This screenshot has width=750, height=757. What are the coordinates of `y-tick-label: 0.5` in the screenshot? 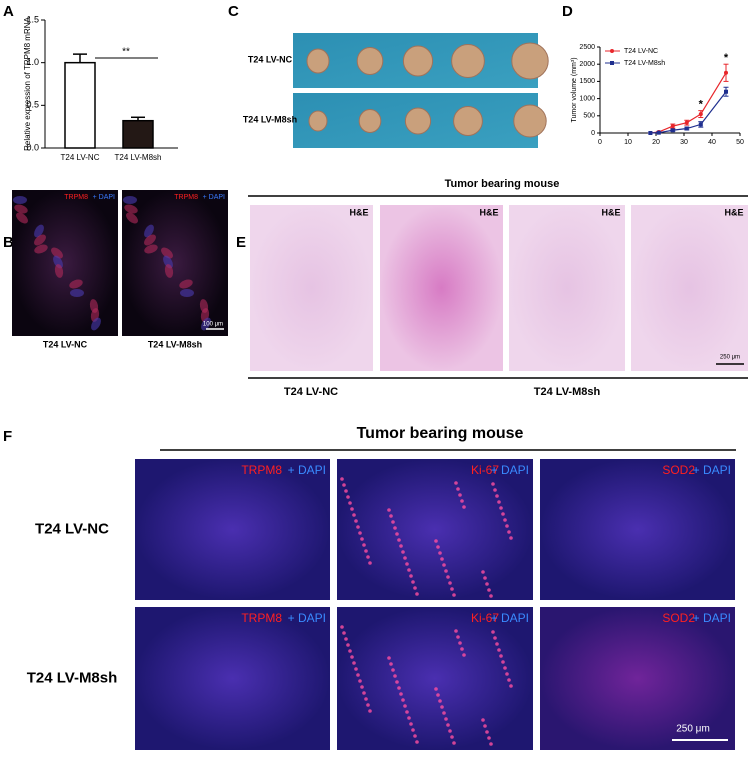 It's located at (32, 105).